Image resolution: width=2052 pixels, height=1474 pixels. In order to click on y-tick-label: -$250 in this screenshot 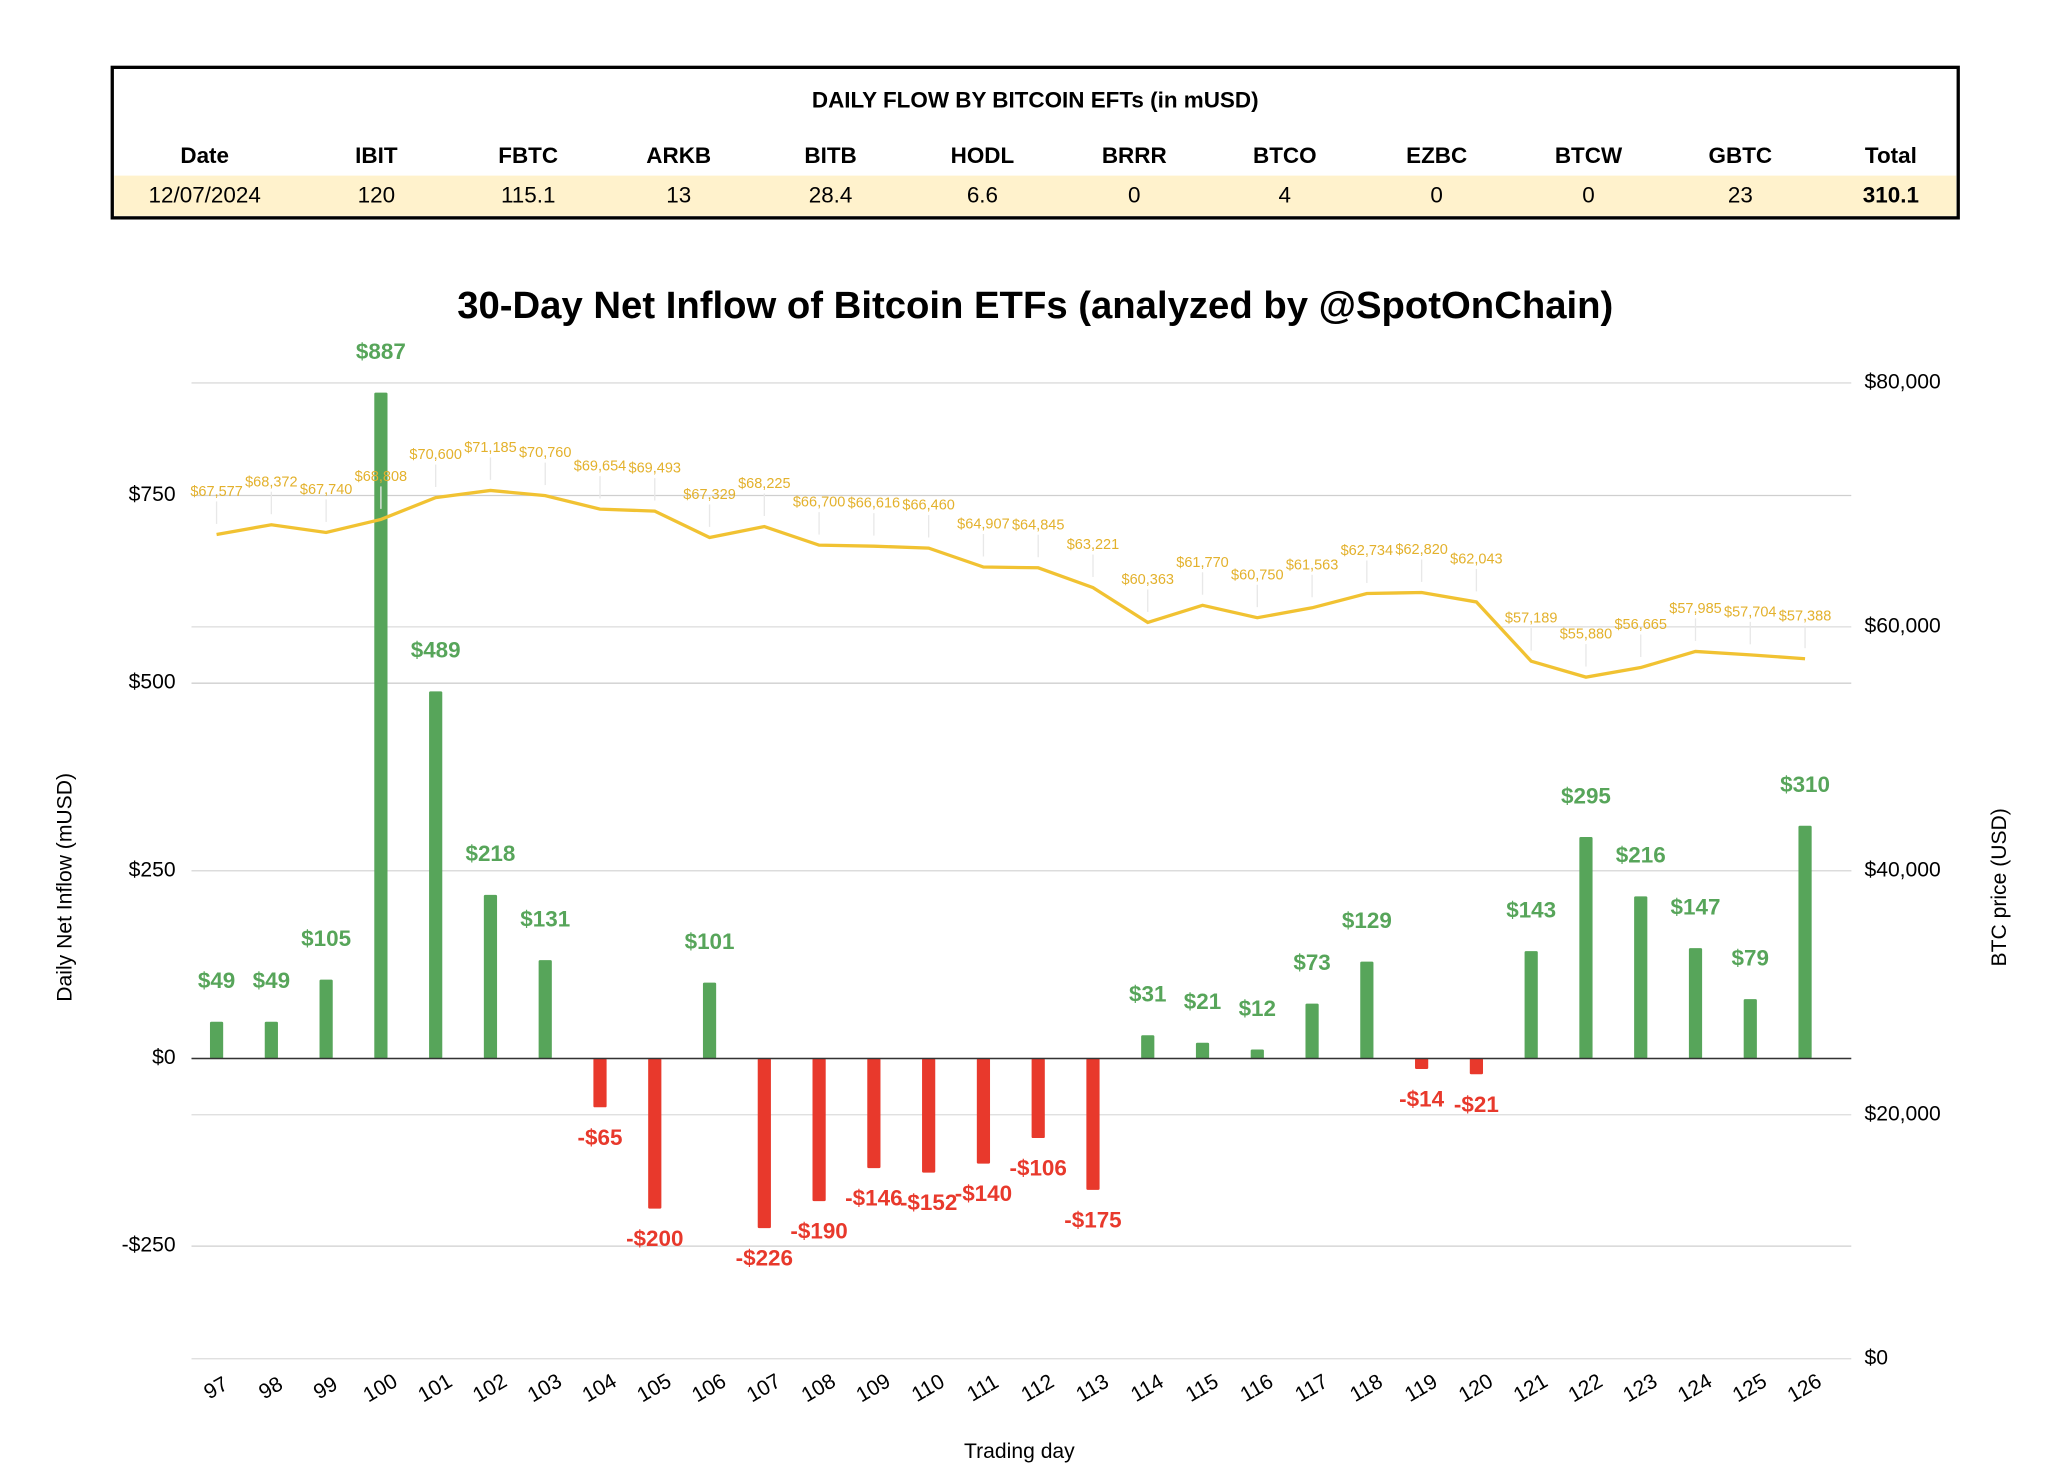, I will do `click(149, 1245)`.